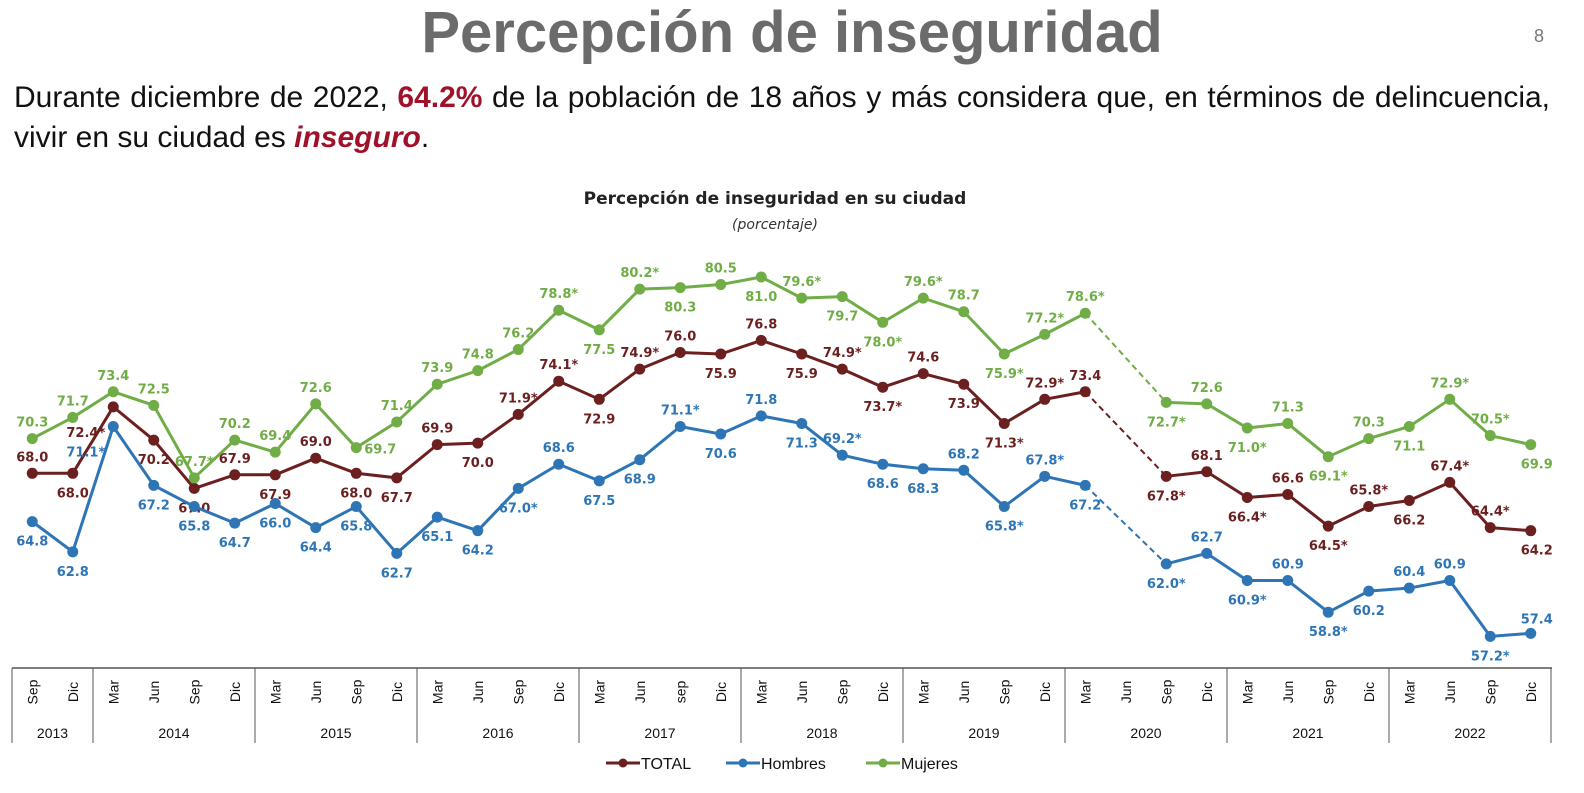  What do you see at coordinates (1369, 611) in the screenshot?
I see `data-label: 60.2` at bounding box center [1369, 611].